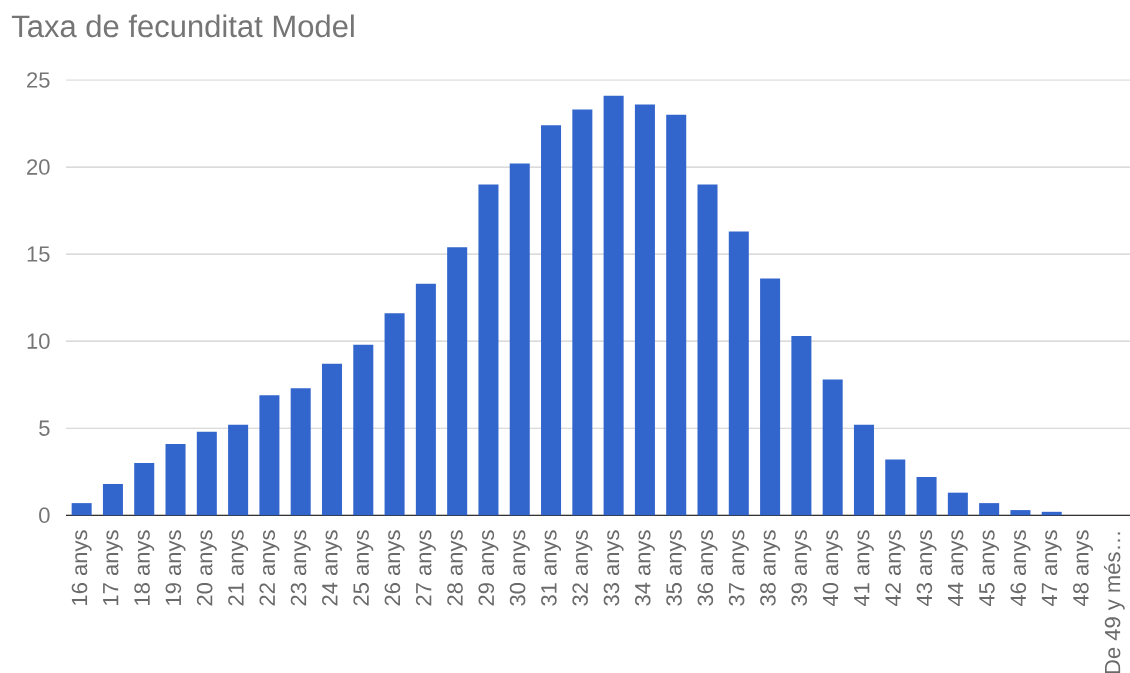 The width and height of the screenshot is (1130, 673). What do you see at coordinates (488, 568) in the screenshot?
I see `x-tick-label: 29 anys` at bounding box center [488, 568].